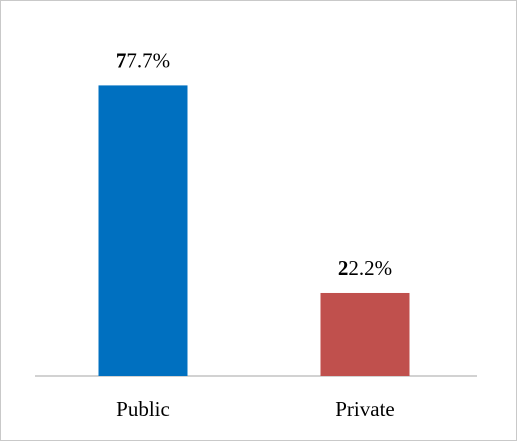 Image resolution: width=517 pixels, height=442 pixels. I want to click on category-label-public: Public, so click(143, 409).